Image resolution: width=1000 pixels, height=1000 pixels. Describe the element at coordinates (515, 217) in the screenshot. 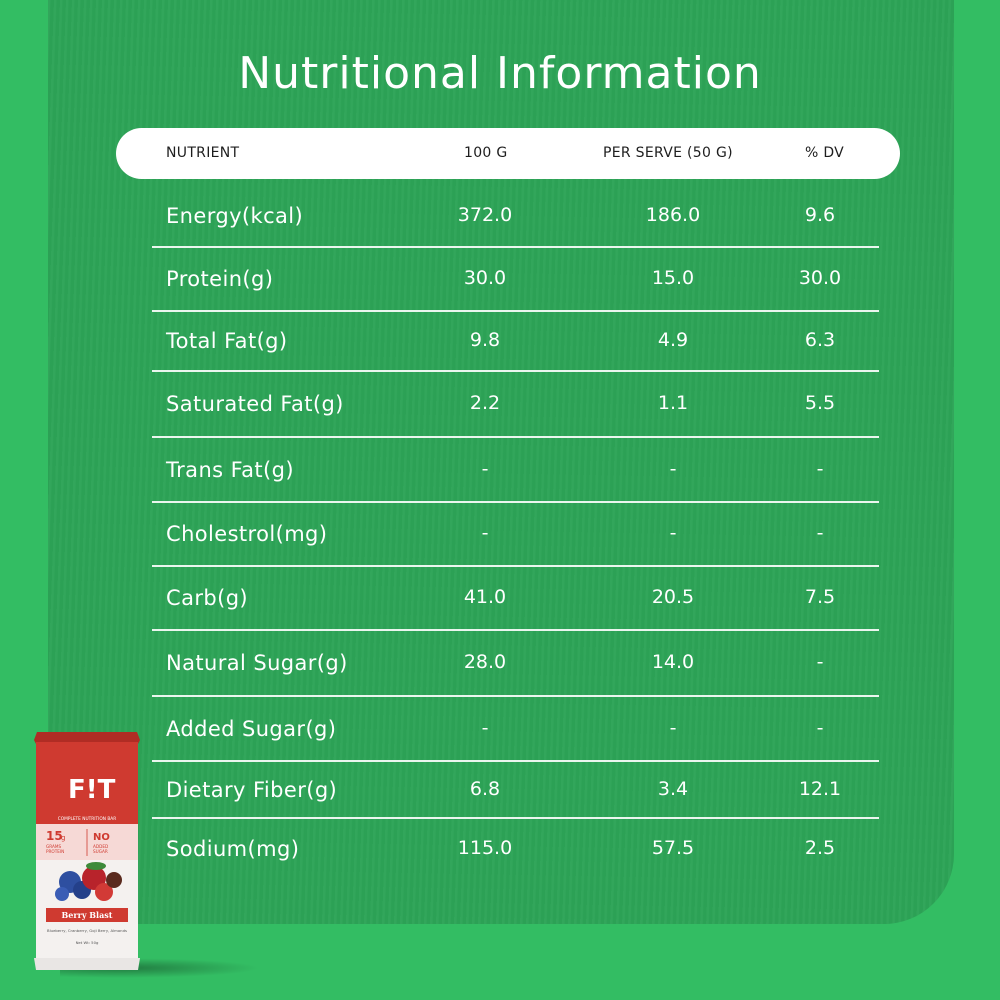

I see `table-row: Energy(kcal) 372.0 186.0 9.6` at that location.